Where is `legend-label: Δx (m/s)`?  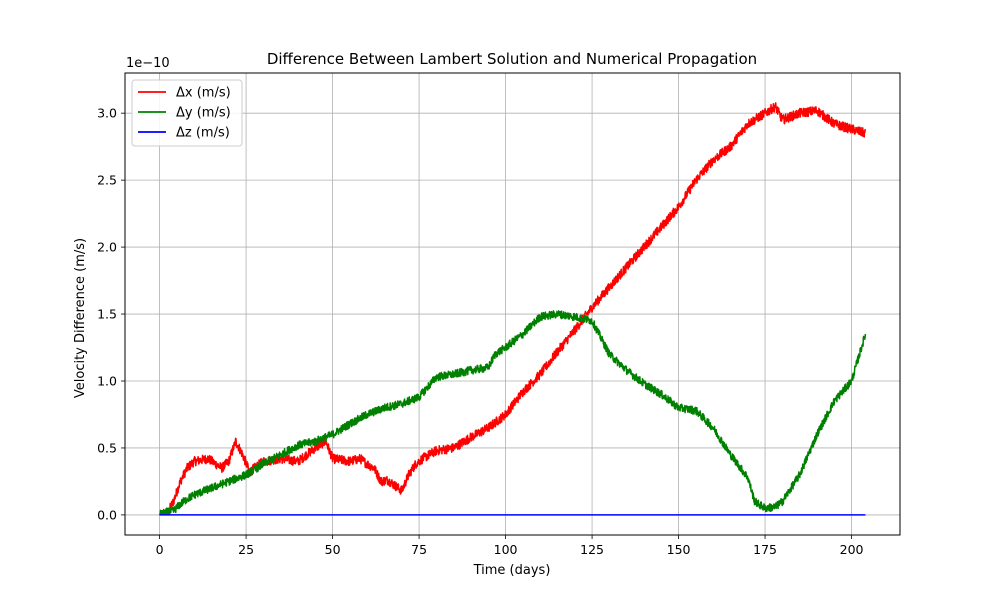
legend-label: Δx (m/s) is located at coordinates (203, 93).